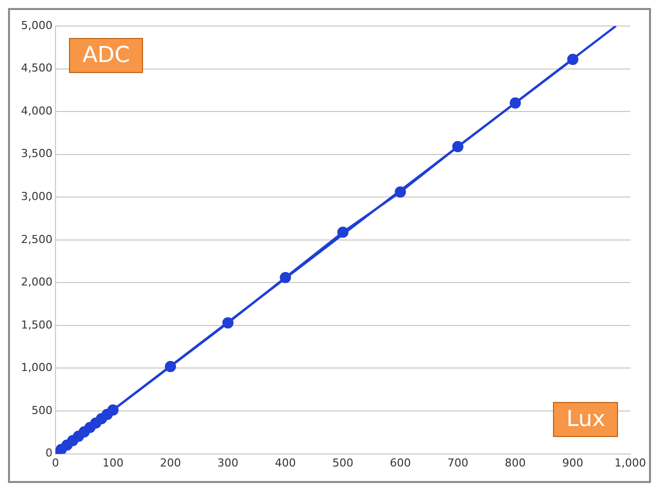 This screenshot has height=491, width=659. Describe the element at coordinates (36, 282) in the screenshot. I see `y-tick-label: 2,000` at that location.